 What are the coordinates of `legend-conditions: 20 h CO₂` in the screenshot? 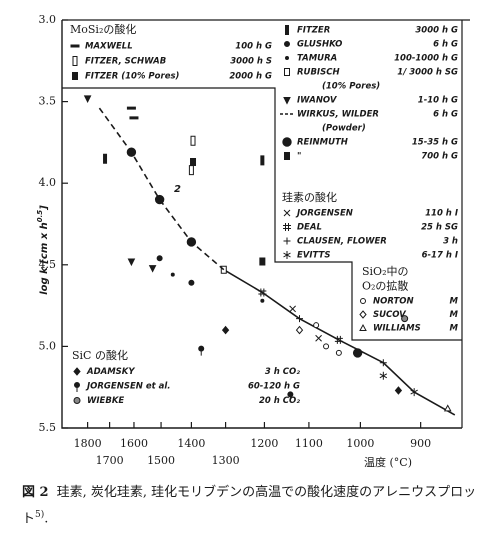 It's located at (279, 401).